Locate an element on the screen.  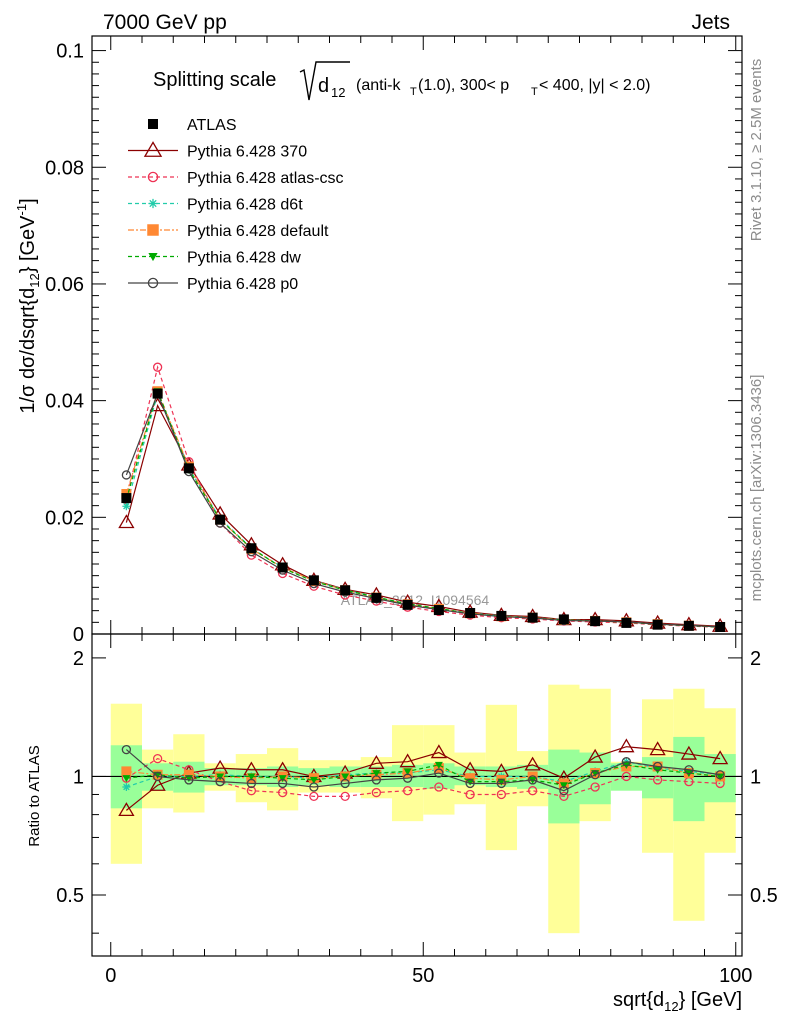
ratio-y-axis-label: Ratio to ATLAS is located at coordinates (34, 795).